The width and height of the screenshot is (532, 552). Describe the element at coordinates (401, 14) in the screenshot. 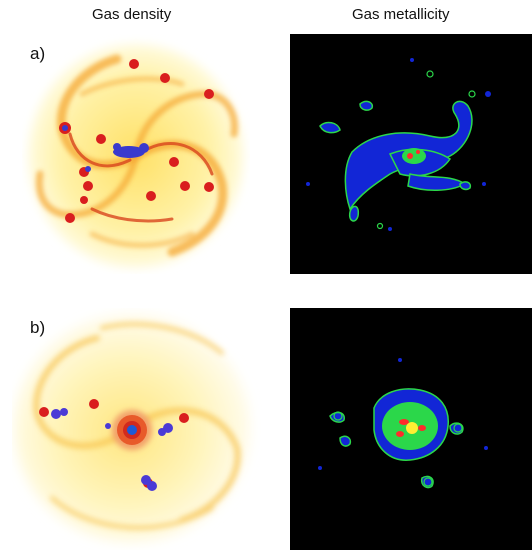

I see `column-title-metallicity: Gas metallicity` at that location.